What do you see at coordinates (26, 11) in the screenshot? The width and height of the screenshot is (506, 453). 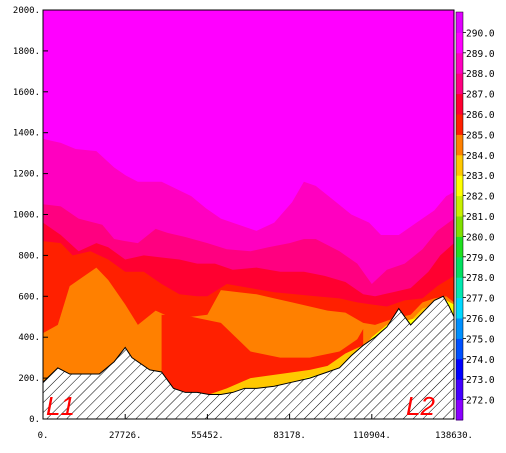 I see `y-tick-label: 2000.` at bounding box center [26, 11].